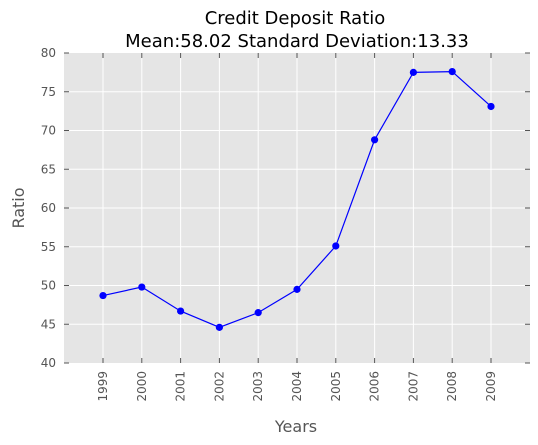 This screenshot has height=445, width=538. What do you see at coordinates (336, 386) in the screenshot?
I see `x-tick-label: 2005` at bounding box center [336, 386].